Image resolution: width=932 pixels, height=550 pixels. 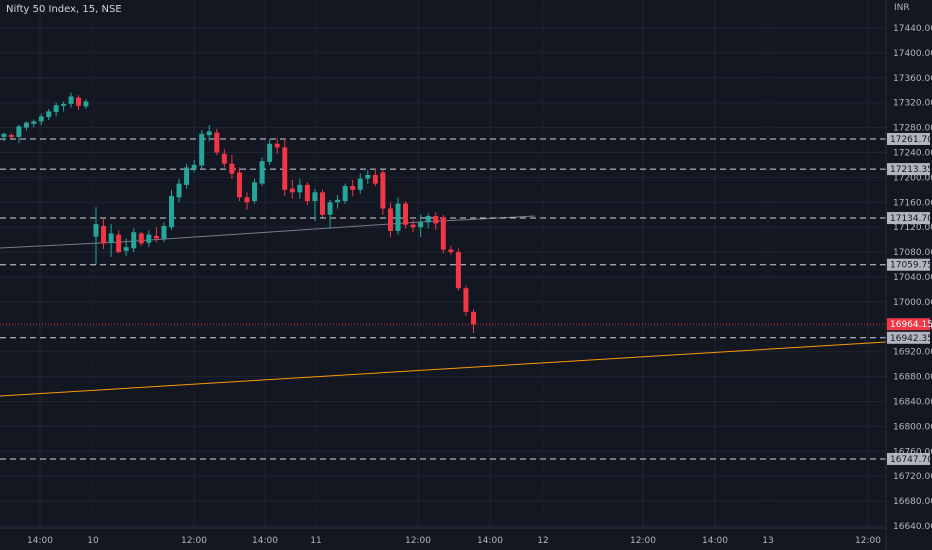 What do you see at coordinates (912, 154) in the screenshot?
I see `price-tick-label: 17240.00` at bounding box center [912, 154].